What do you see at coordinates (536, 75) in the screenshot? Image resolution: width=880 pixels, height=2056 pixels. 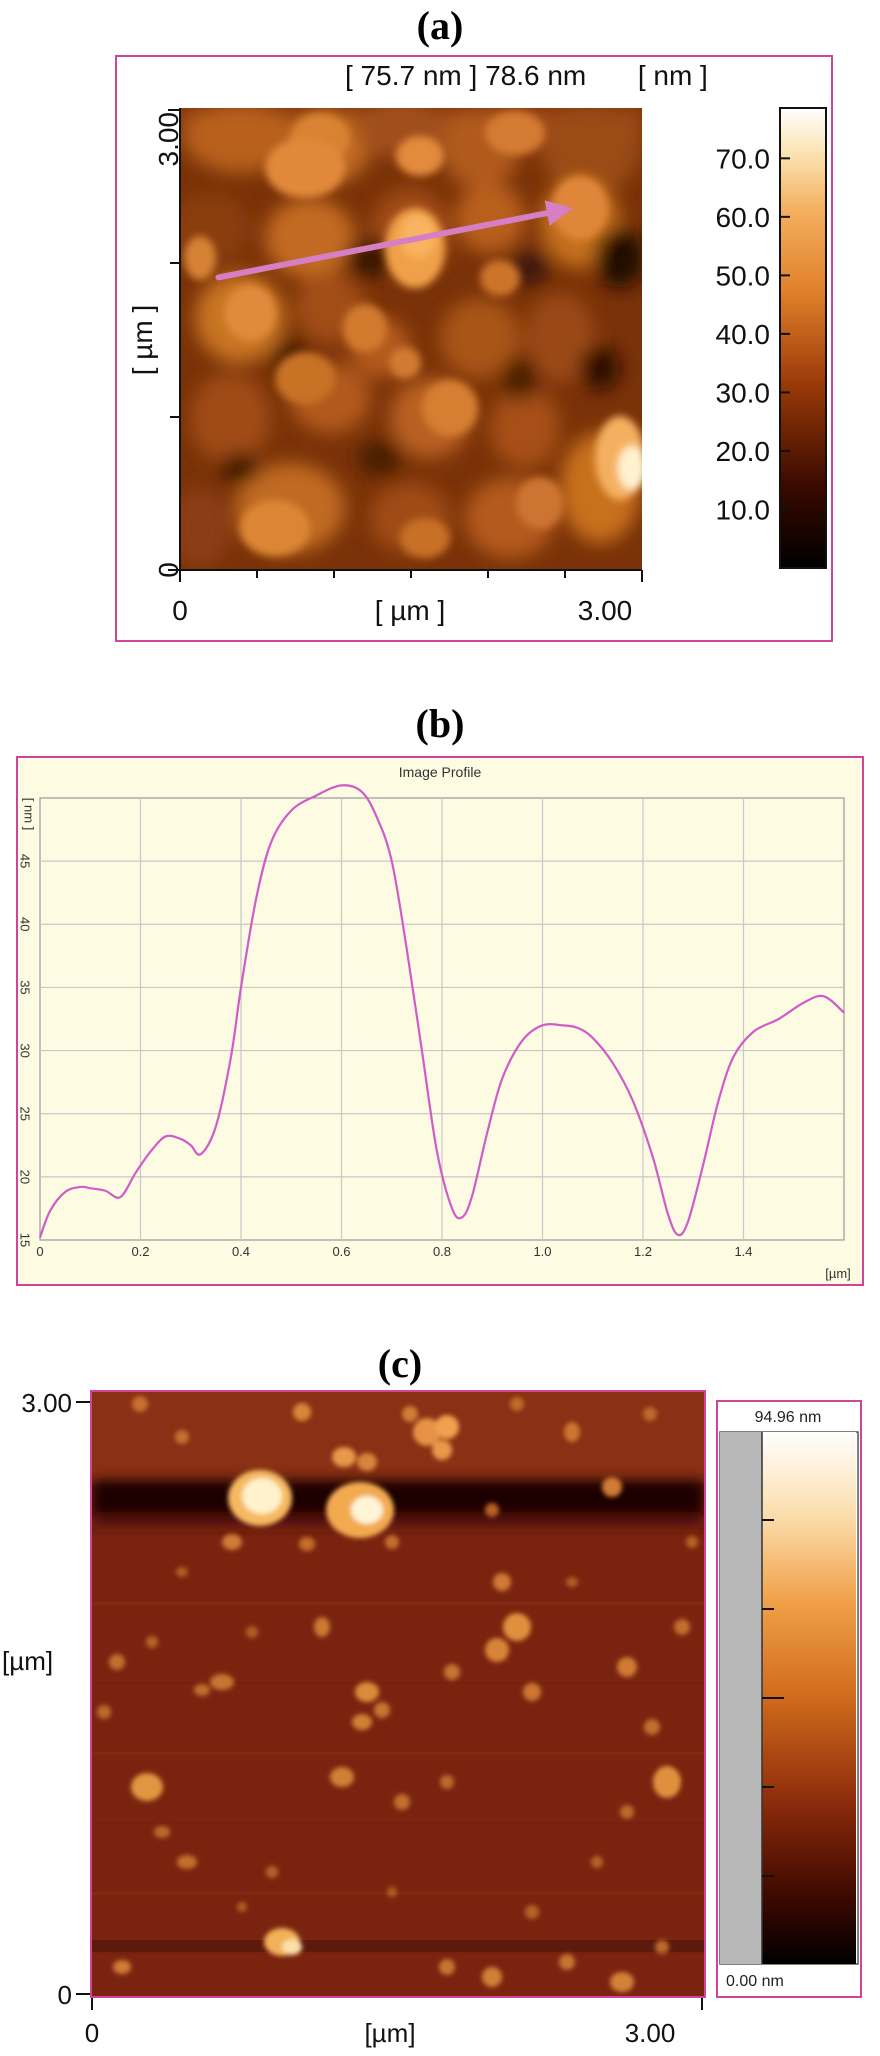 I see `panel-a-value: 78.6 nm` at bounding box center [536, 75].